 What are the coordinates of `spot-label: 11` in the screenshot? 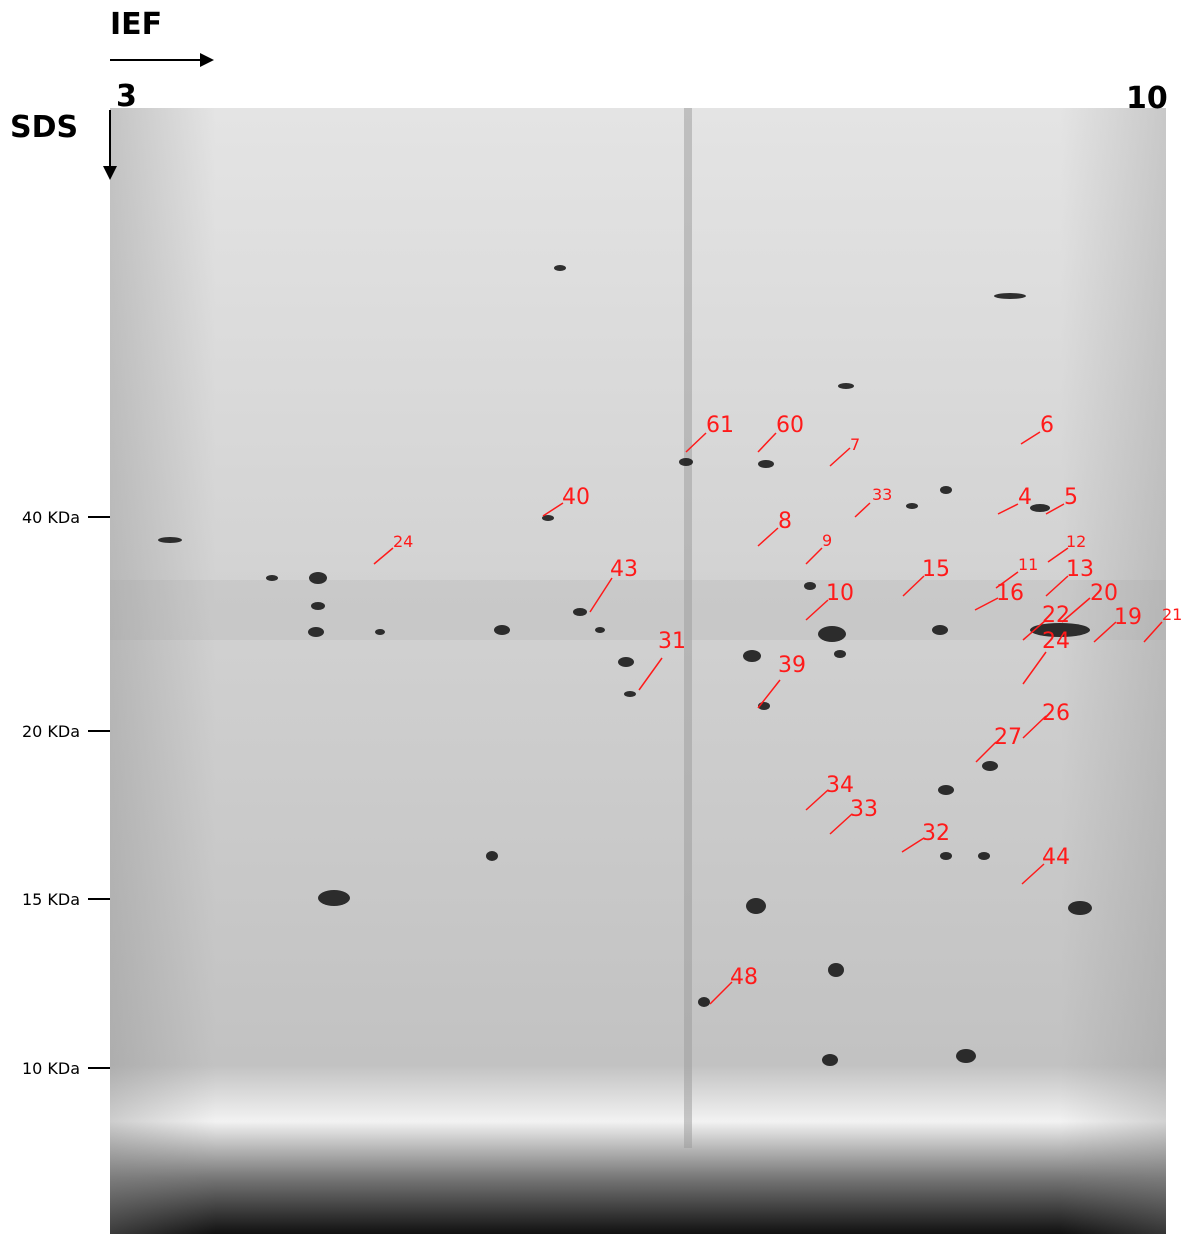 It's located at (1028, 564).